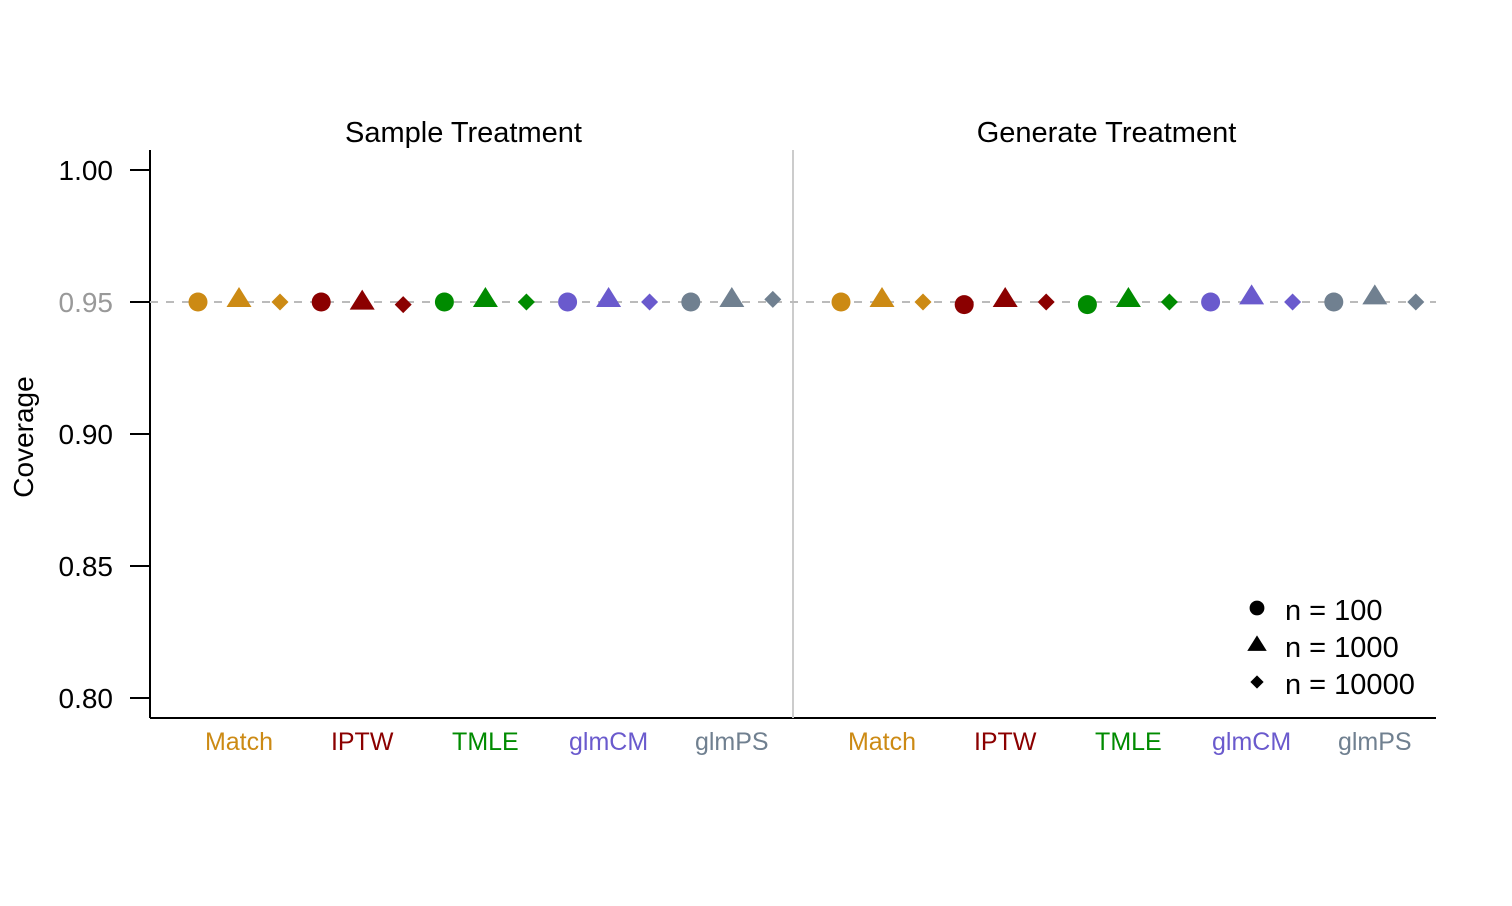 The height and width of the screenshot is (906, 1512). What do you see at coordinates (86, 434) in the screenshot?
I see `y-tick-label: 0.90` at bounding box center [86, 434].